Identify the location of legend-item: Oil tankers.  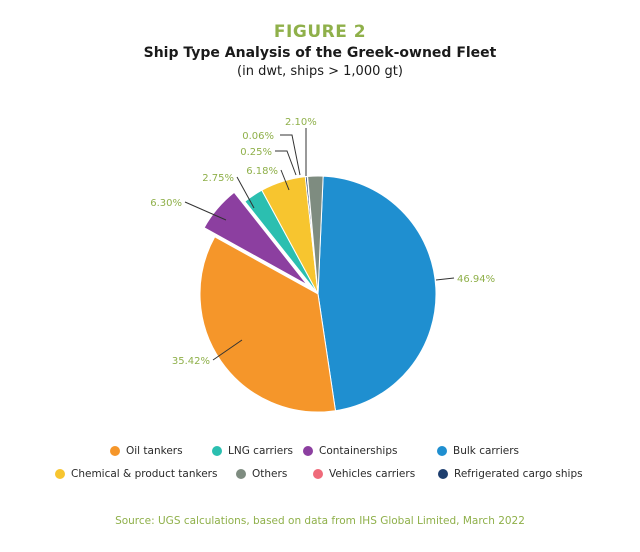
(146, 451).